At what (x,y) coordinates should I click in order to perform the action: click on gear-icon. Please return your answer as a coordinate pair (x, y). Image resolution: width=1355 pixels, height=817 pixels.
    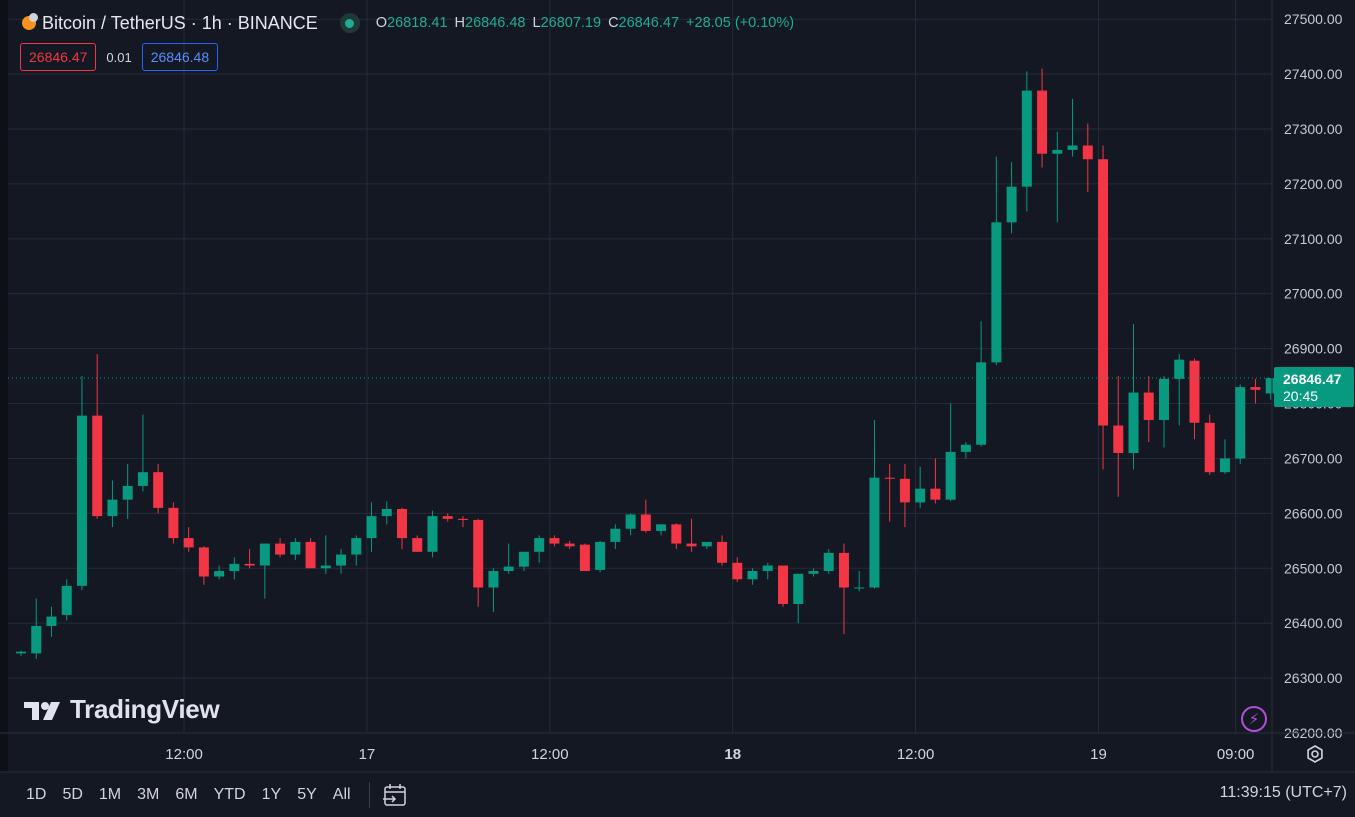
    Looking at the image, I should click on (1315, 754).